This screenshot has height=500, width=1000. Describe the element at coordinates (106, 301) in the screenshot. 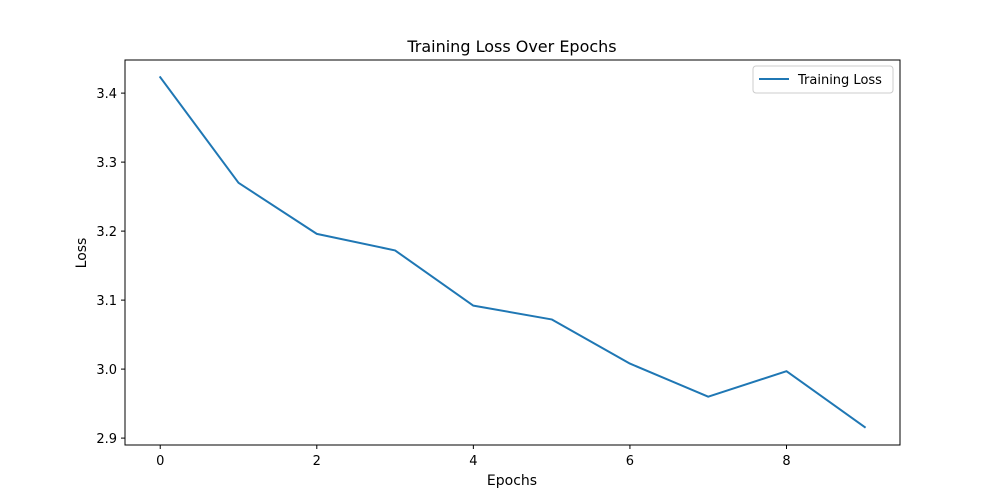

I see `y-tick-label: 3.1` at that location.